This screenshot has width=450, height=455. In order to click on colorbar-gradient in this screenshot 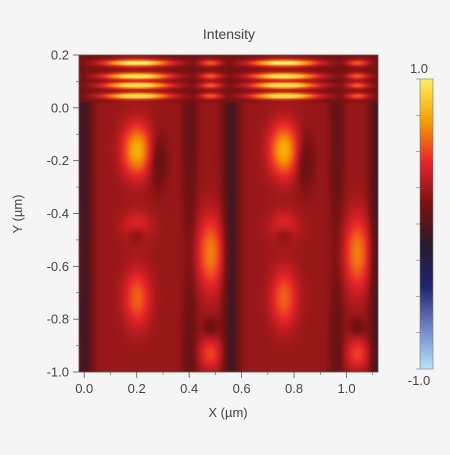, I will do `click(426, 224)`.